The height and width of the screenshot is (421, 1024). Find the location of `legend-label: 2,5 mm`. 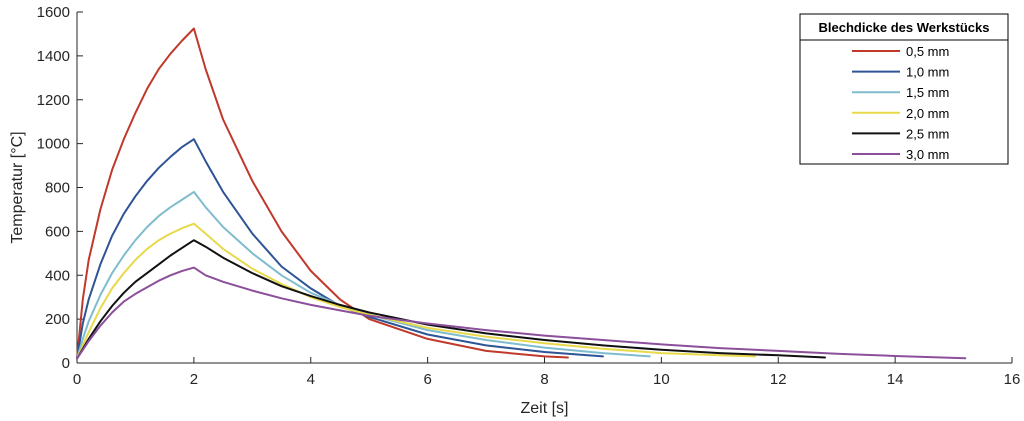

legend-label: 2,5 mm is located at coordinates (927, 133).